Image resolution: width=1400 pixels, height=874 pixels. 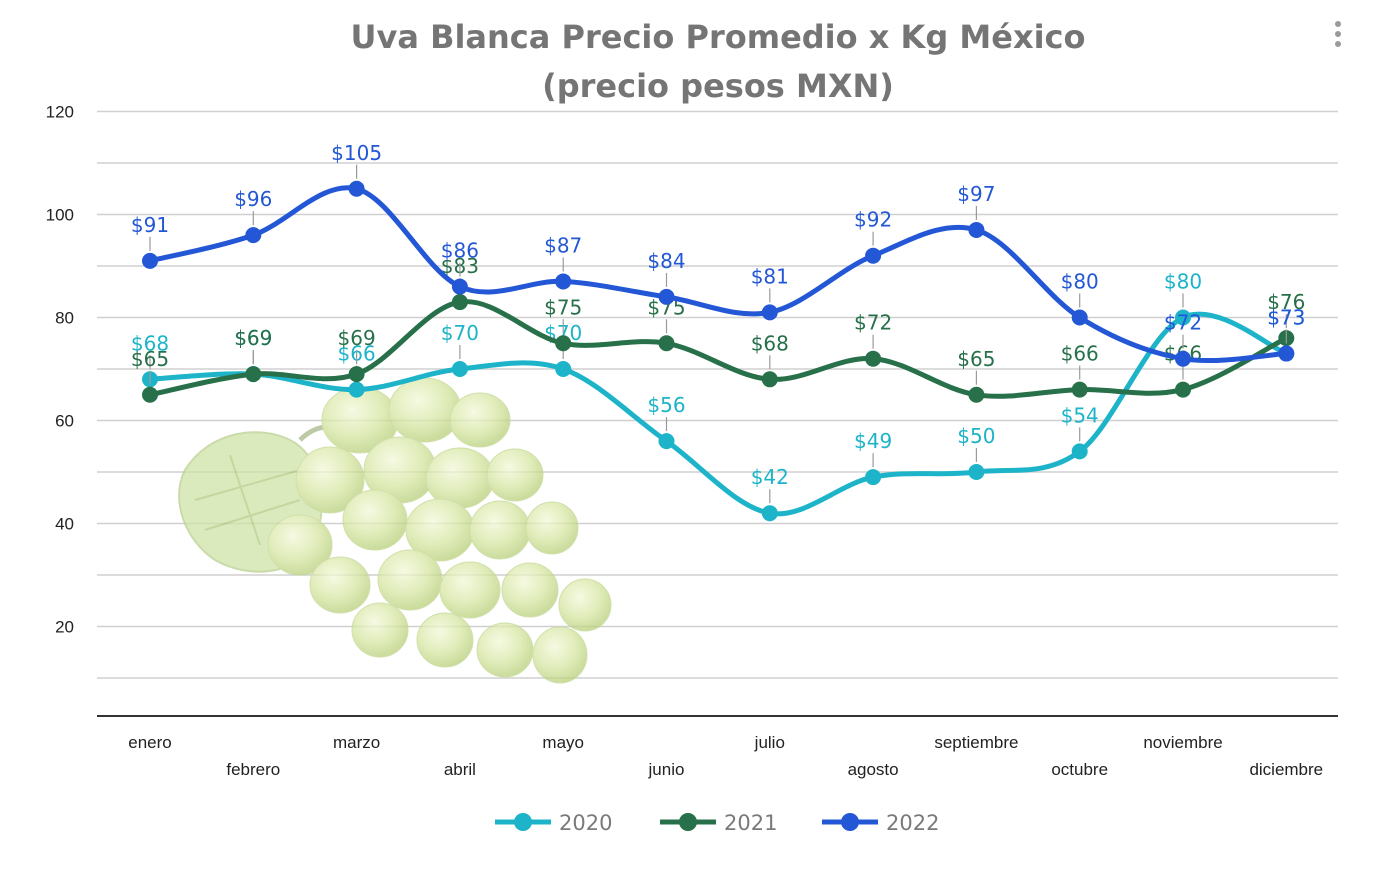 What do you see at coordinates (356, 742) in the screenshot?
I see `x-tick-label: marzo` at bounding box center [356, 742].